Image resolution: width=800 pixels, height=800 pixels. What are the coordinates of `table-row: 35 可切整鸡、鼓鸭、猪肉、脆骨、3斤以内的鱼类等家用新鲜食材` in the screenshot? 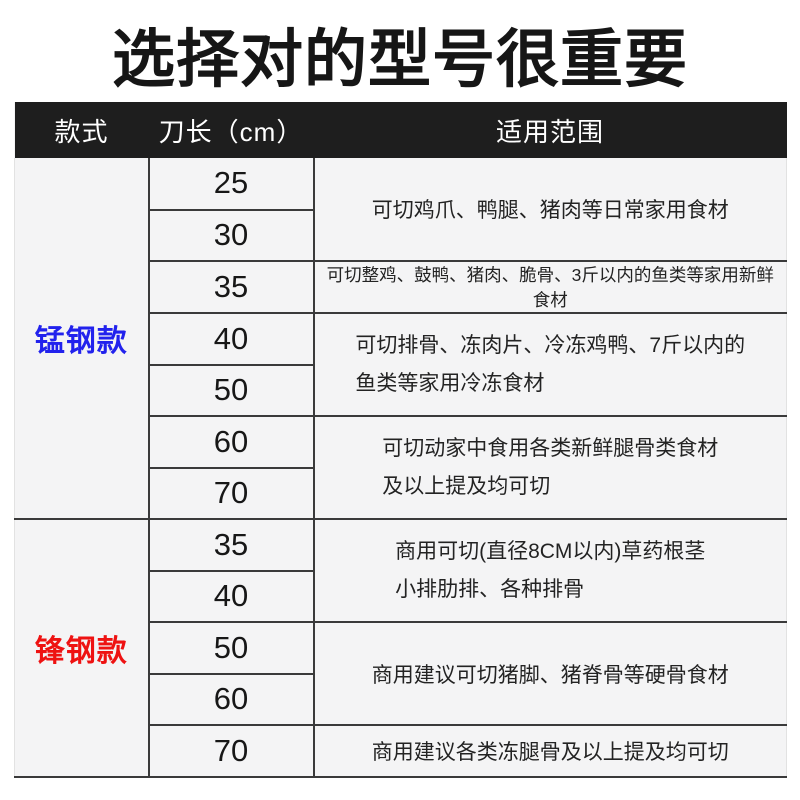 It's located at (401, 287).